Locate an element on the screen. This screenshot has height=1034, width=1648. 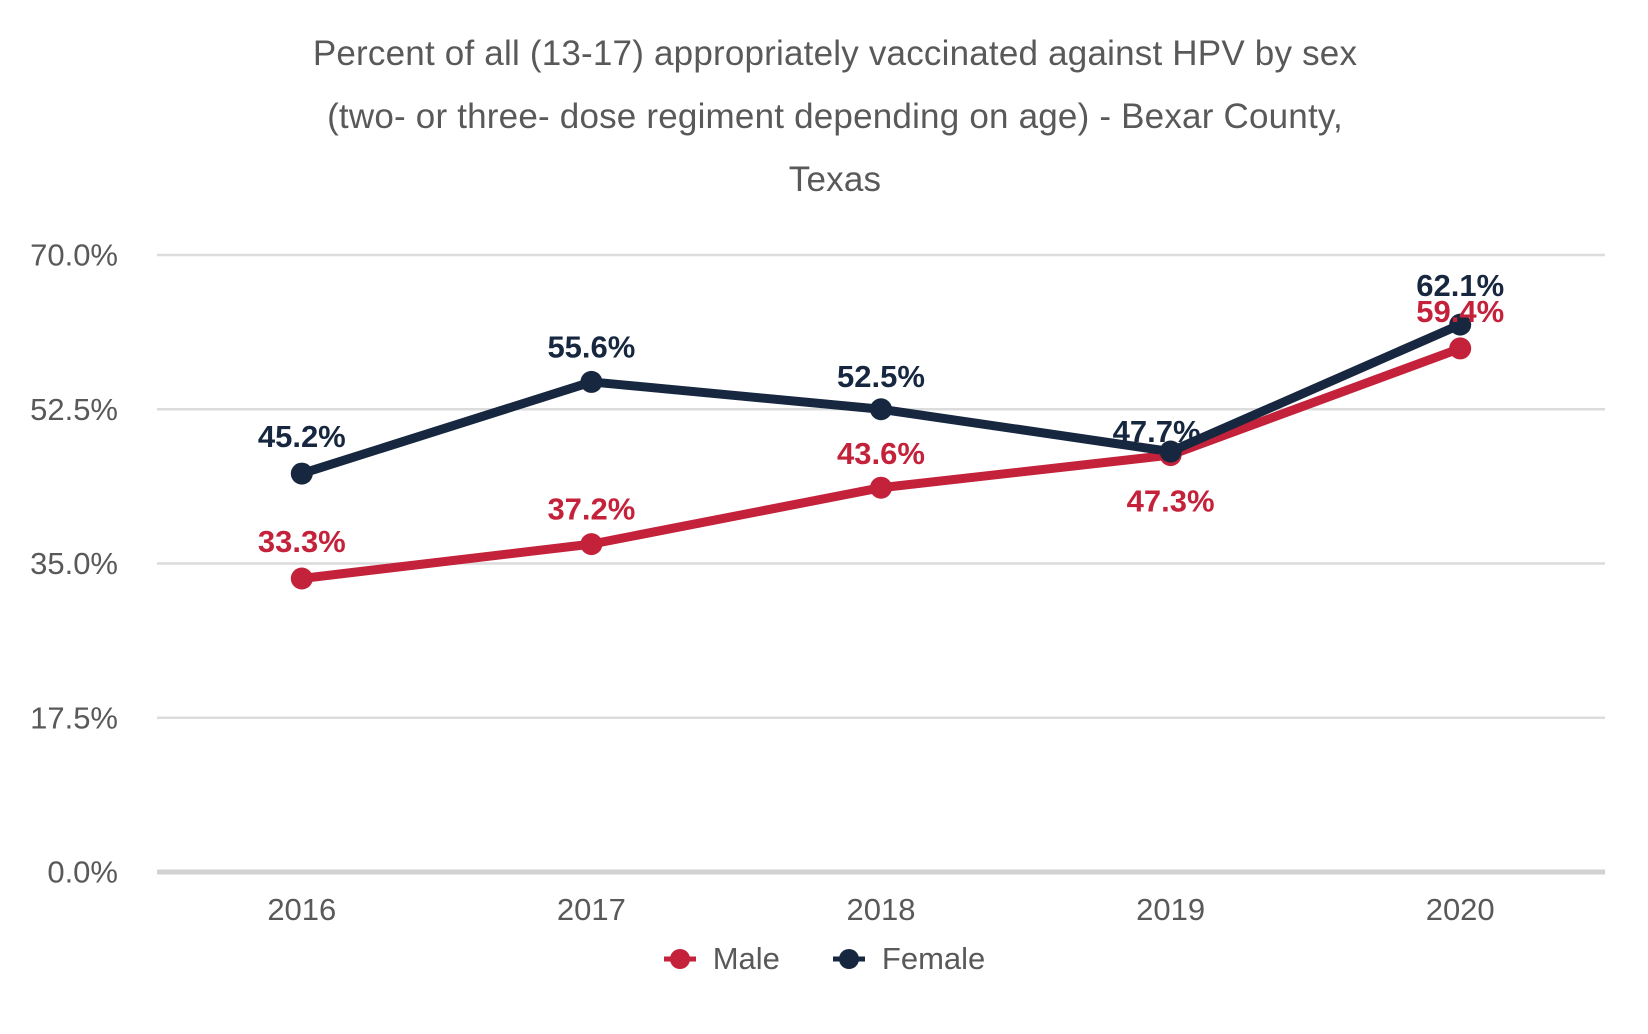
male-point-2018 is located at coordinates (881, 487).